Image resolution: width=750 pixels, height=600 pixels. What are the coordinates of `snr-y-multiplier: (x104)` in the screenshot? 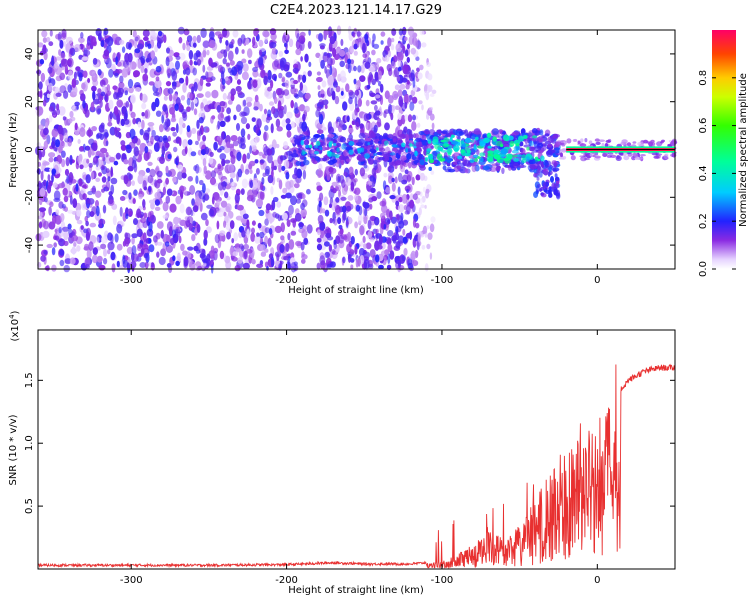 It's located at (14, 325).